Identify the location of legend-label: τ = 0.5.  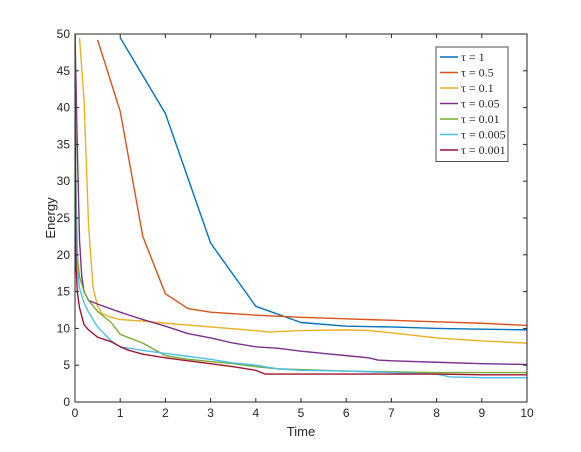
(477, 73).